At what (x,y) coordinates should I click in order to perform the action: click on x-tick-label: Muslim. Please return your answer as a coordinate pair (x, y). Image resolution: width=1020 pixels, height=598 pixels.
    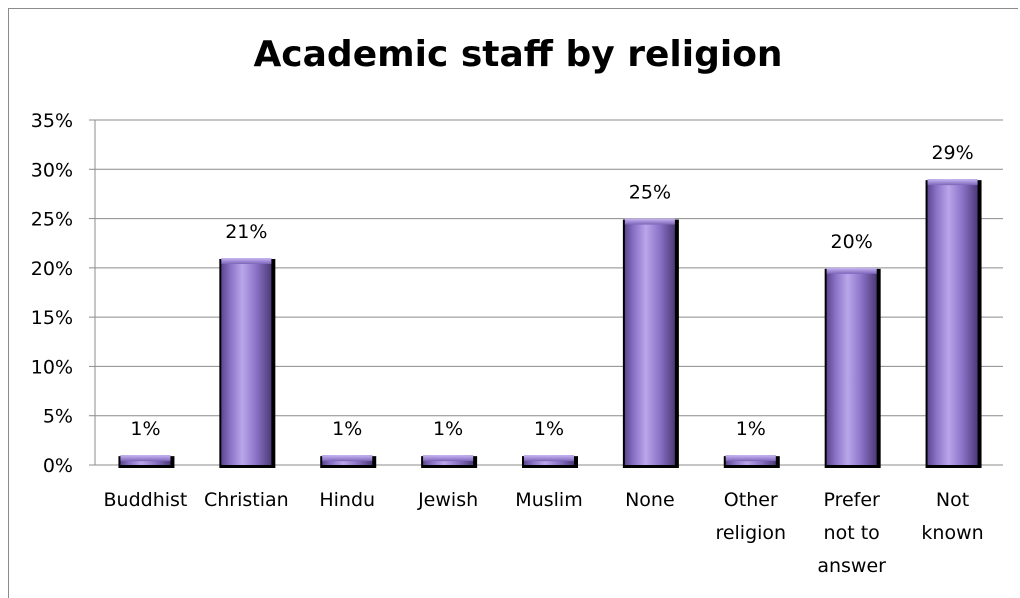
    Looking at the image, I should click on (548, 500).